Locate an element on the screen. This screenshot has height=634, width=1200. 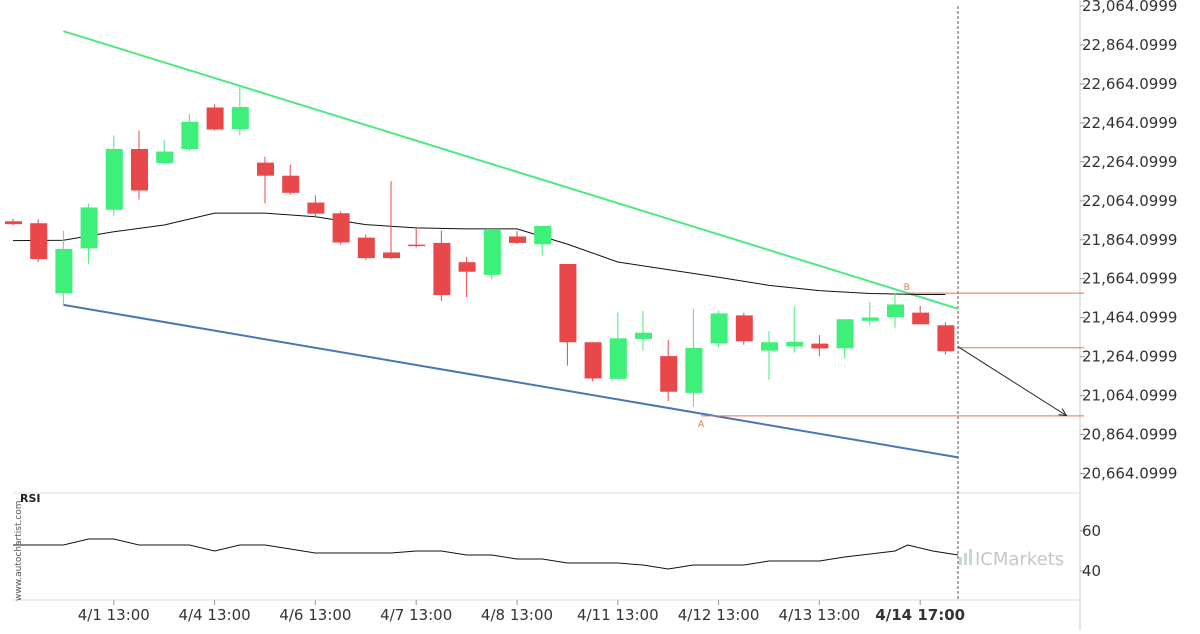
time-tick-label: 4/7 13:00 is located at coordinates (416, 615).